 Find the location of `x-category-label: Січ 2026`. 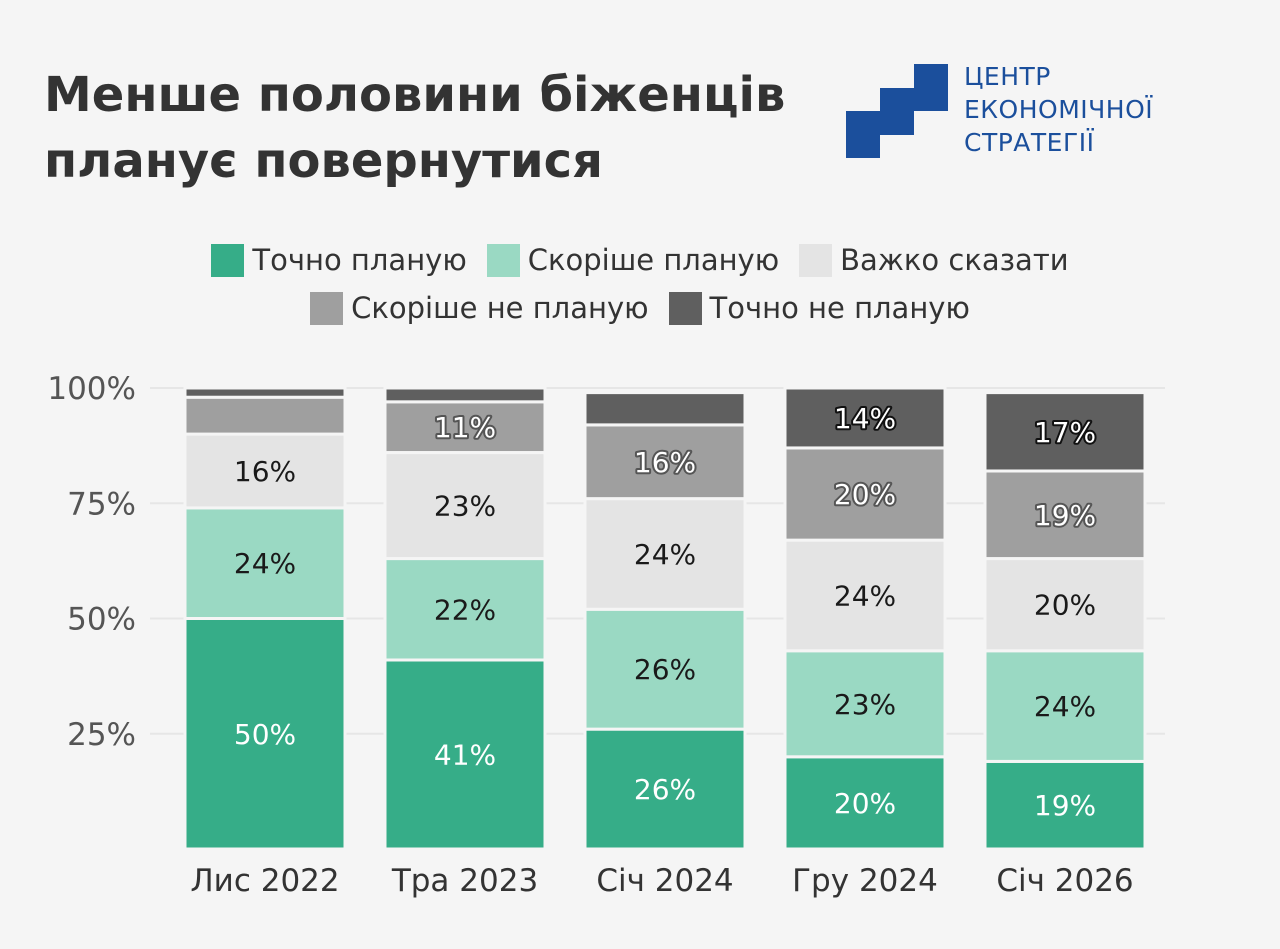

x-category-label: Січ 2026 is located at coordinates (1064, 881).